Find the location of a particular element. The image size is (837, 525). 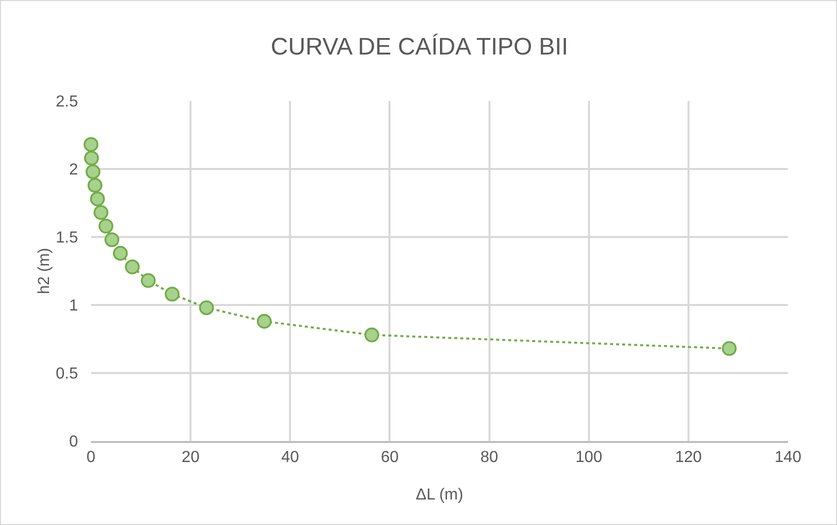

y-axis-title: h2 (m) is located at coordinates (44, 271).